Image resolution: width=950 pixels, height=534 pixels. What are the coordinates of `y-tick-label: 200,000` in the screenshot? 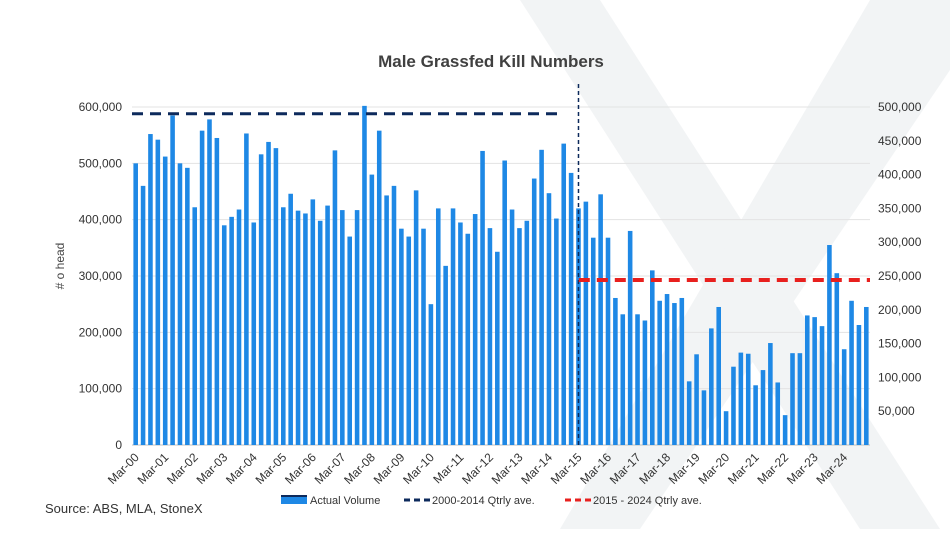 It's located at (101, 332).